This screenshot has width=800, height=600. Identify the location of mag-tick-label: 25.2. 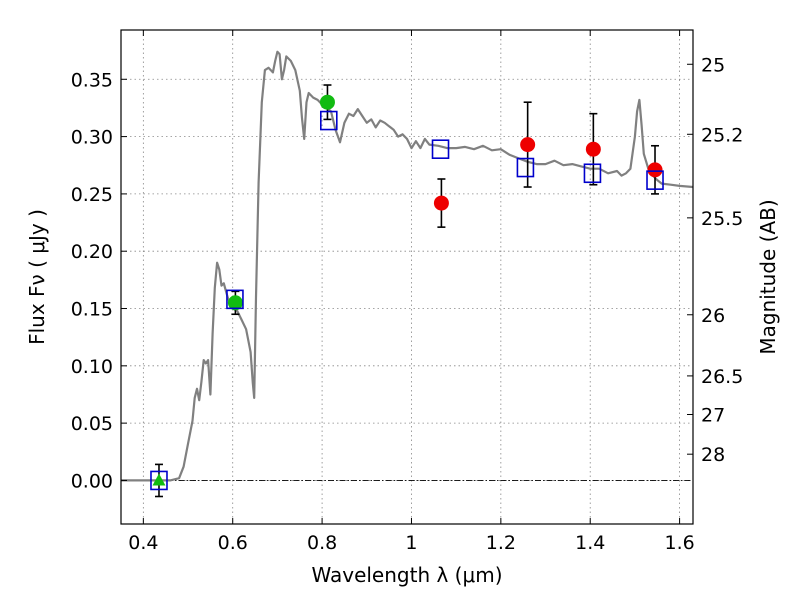
(722, 135).